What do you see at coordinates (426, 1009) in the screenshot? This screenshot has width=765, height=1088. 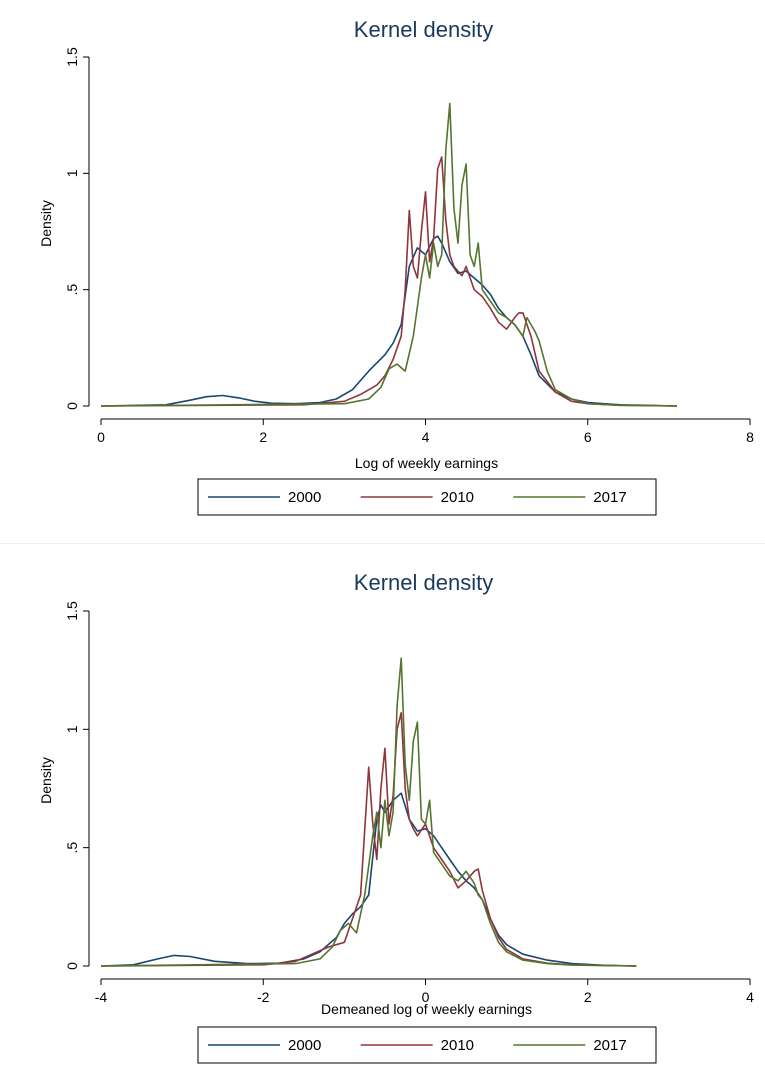 I see `x-axis-title: Demeaned log of weekly earnings` at bounding box center [426, 1009].